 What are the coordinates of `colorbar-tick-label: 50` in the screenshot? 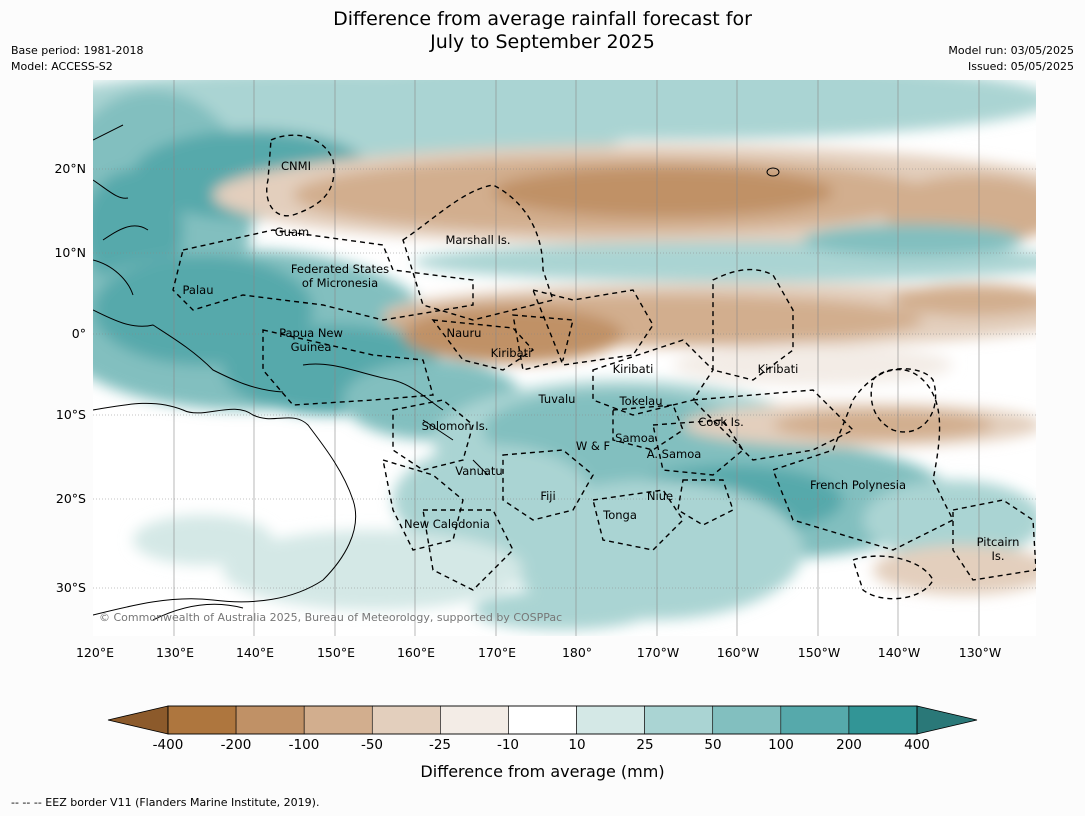 It's located at (713, 745).